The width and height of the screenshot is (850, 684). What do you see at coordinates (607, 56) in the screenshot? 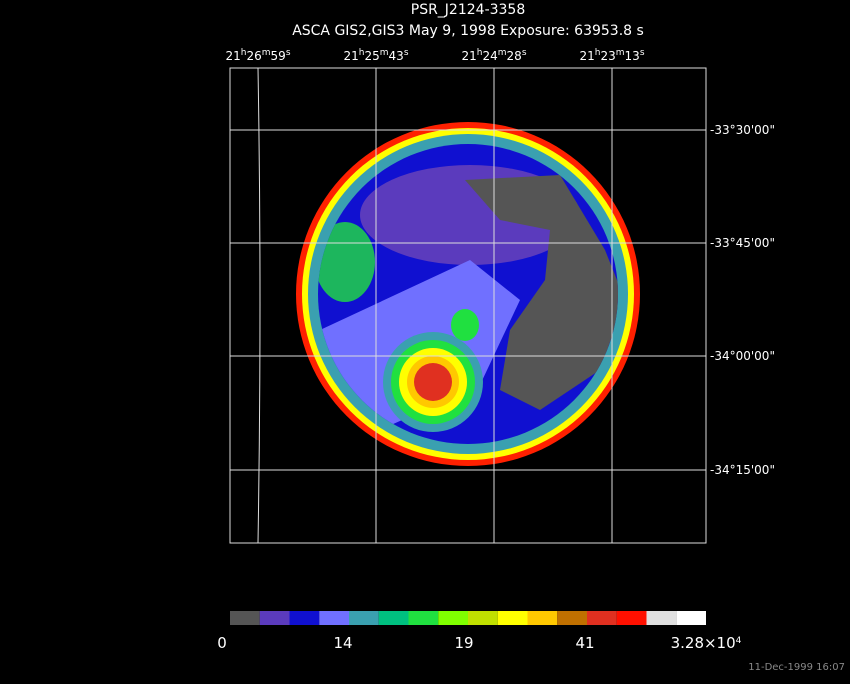
I see `text-part: 23` at bounding box center [607, 56].